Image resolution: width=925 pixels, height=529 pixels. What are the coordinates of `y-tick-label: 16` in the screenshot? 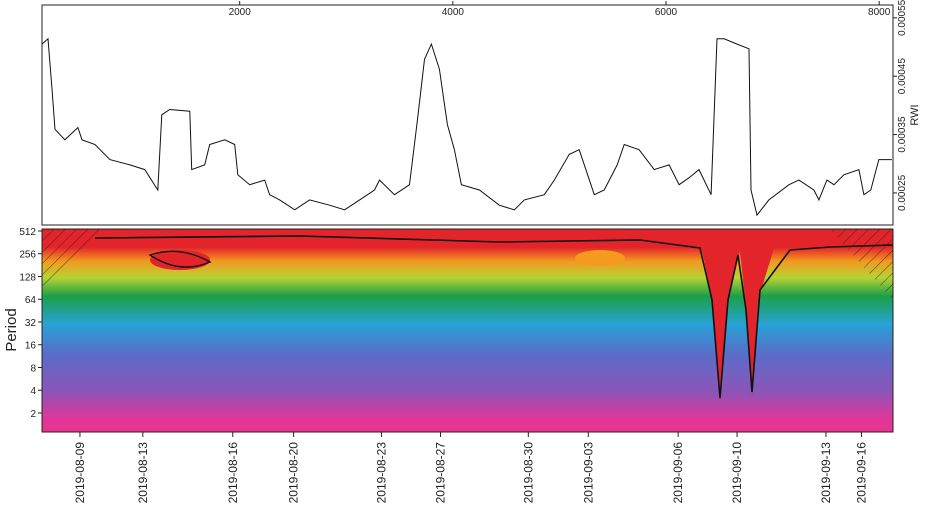 It's located at (31, 346).